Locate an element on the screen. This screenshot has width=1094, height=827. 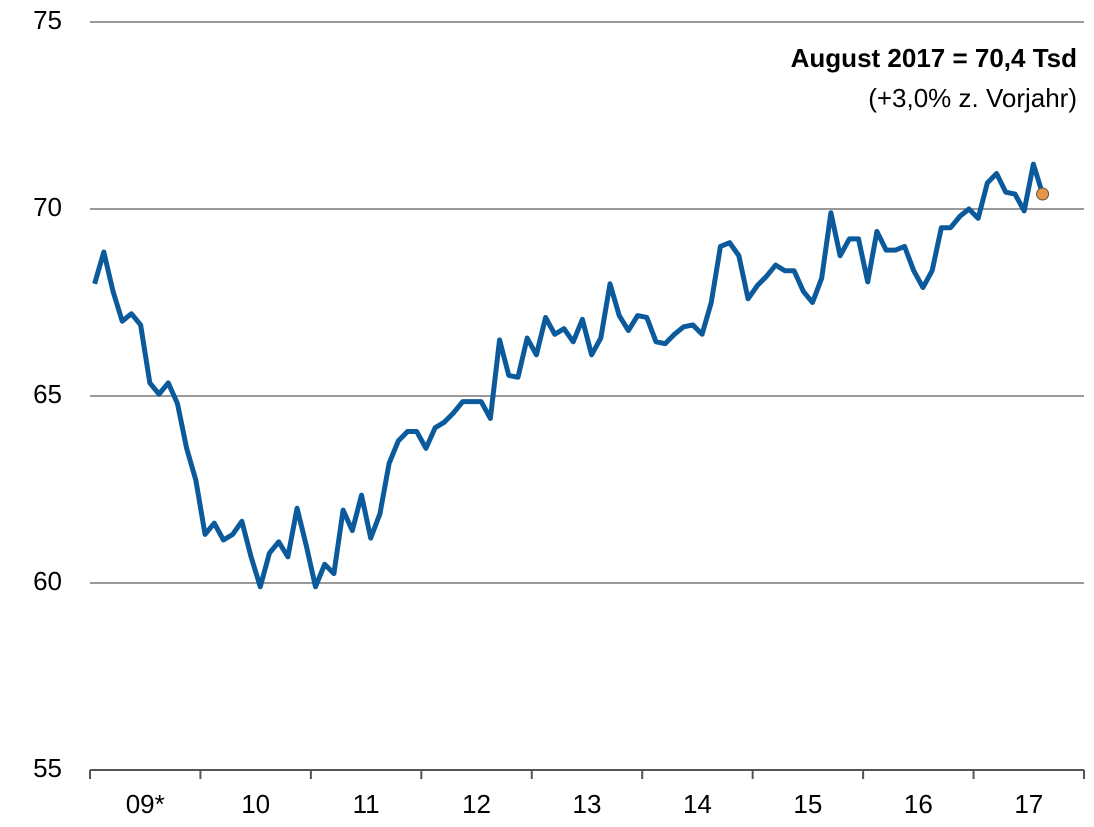
x-tick-label: 13 is located at coordinates (587, 804).